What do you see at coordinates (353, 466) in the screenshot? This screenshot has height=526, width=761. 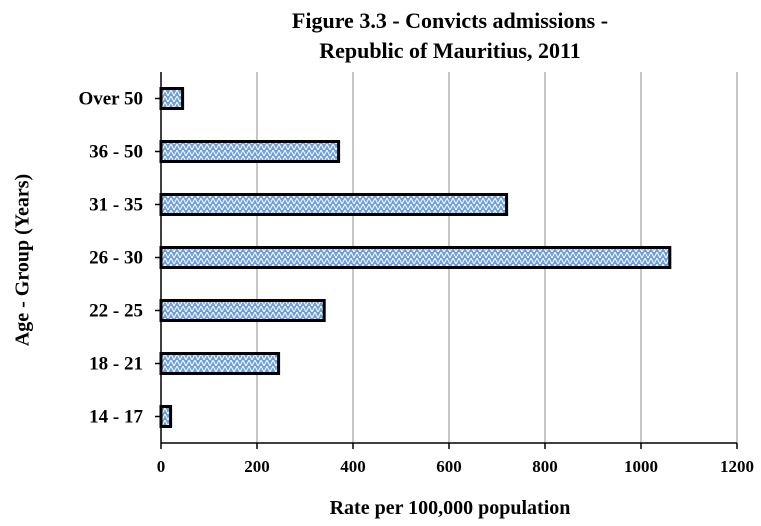 I see `x-tick-label: 400` at bounding box center [353, 466].